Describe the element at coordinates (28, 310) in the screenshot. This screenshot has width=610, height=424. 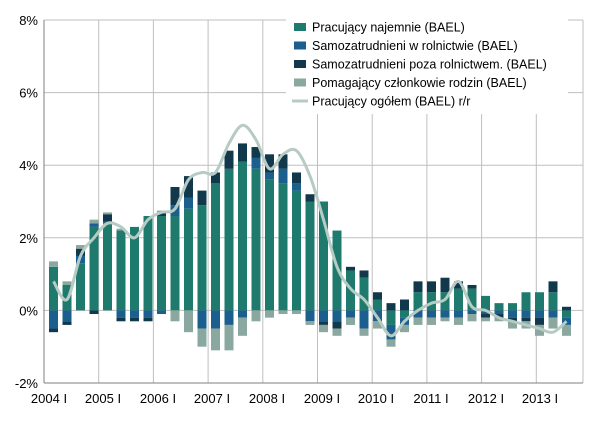
I see `y-tick-label: 0%` at that location.